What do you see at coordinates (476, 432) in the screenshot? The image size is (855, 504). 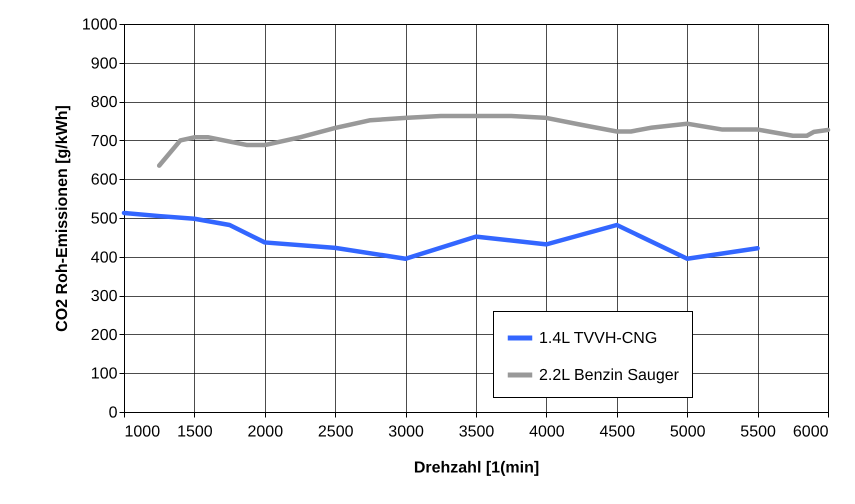 I see `x-tick-label: 3500` at bounding box center [476, 432].